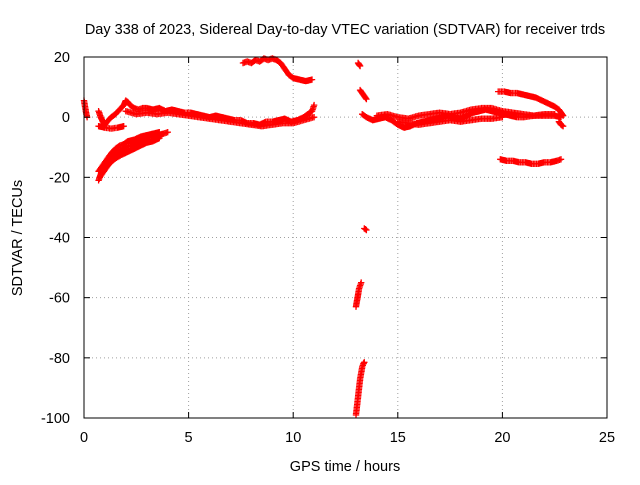 The height and width of the screenshot is (485, 640). What do you see at coordinates (59, 239) in the screenshot?
I see `y-tick-label: -40` at bounding box center [59, 239].